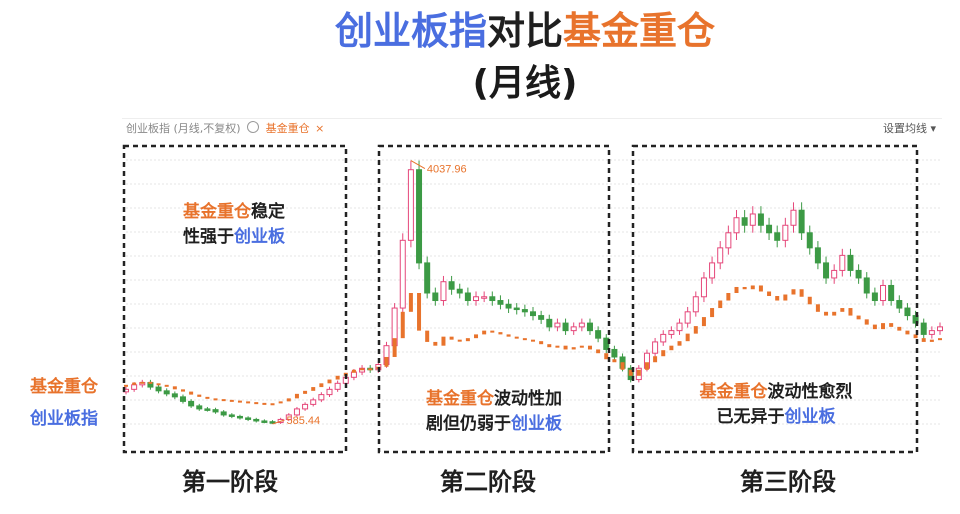  I want to click on title-fund-name: 基金重仓, so click(639, 31).